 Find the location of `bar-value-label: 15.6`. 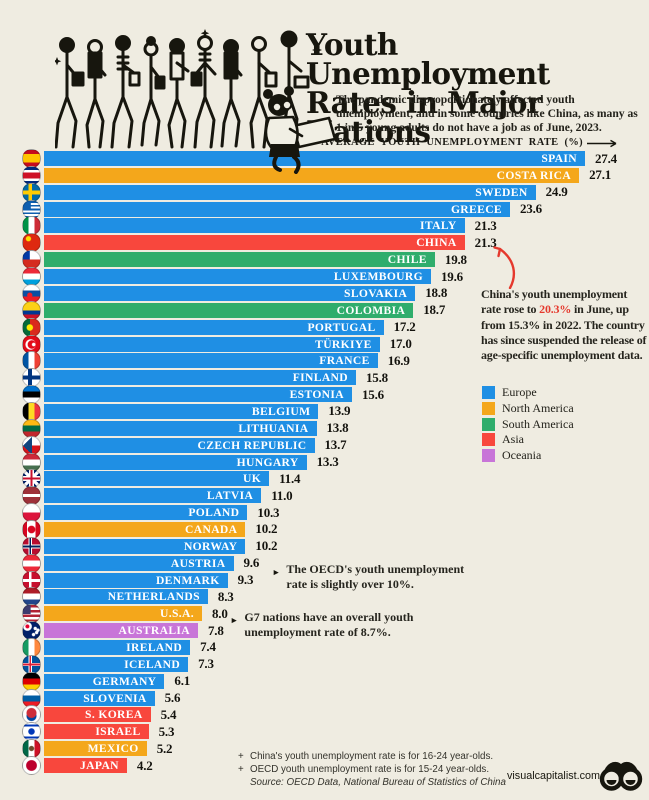

bar-value-label: 15.6 is located at coordinates (373, 394).